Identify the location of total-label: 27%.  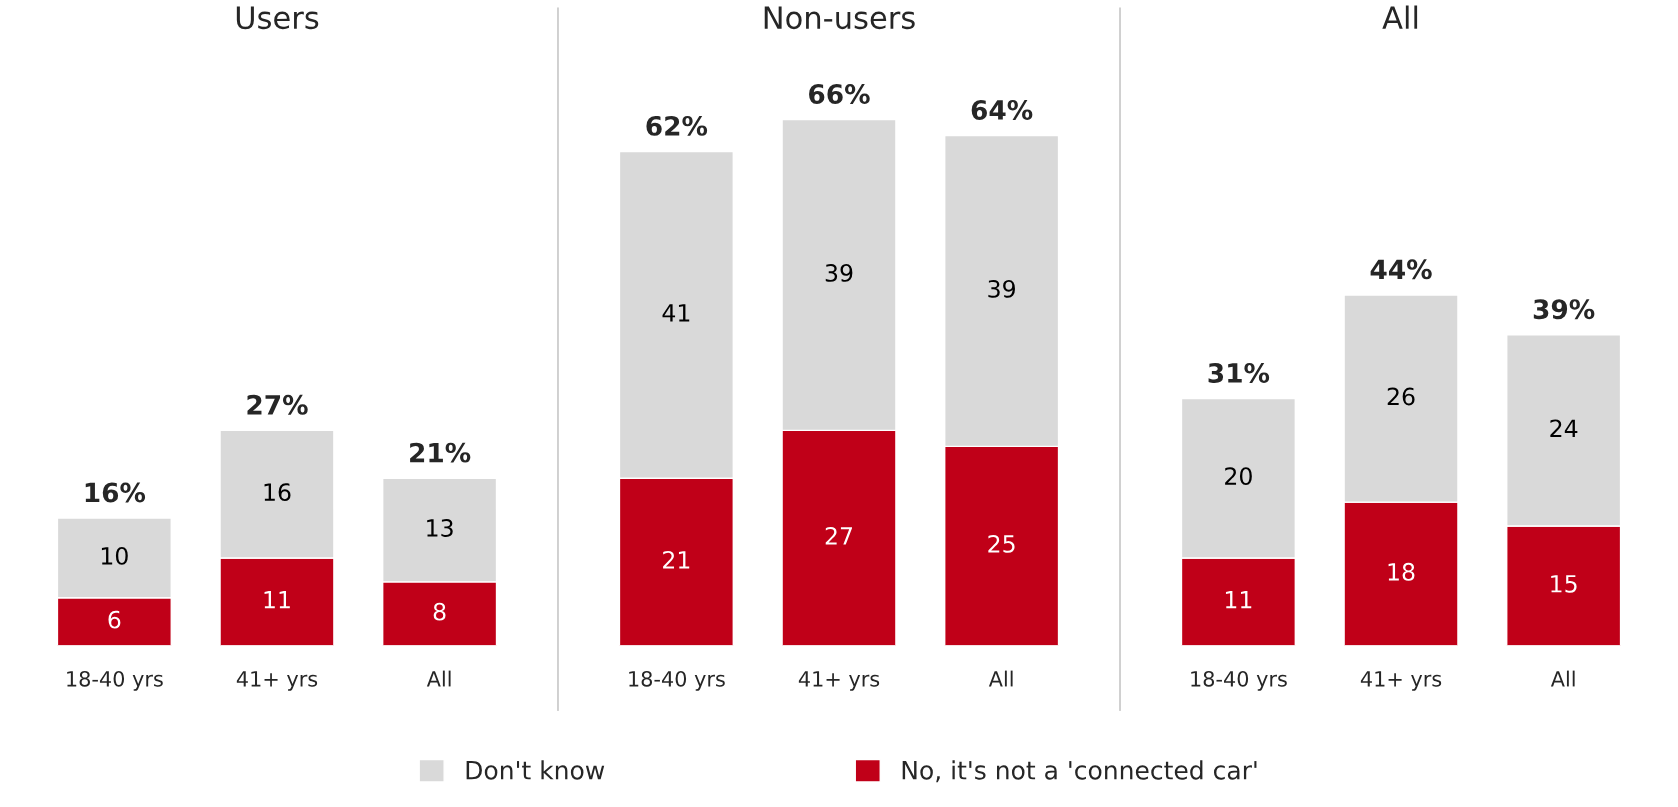
(277, 404).